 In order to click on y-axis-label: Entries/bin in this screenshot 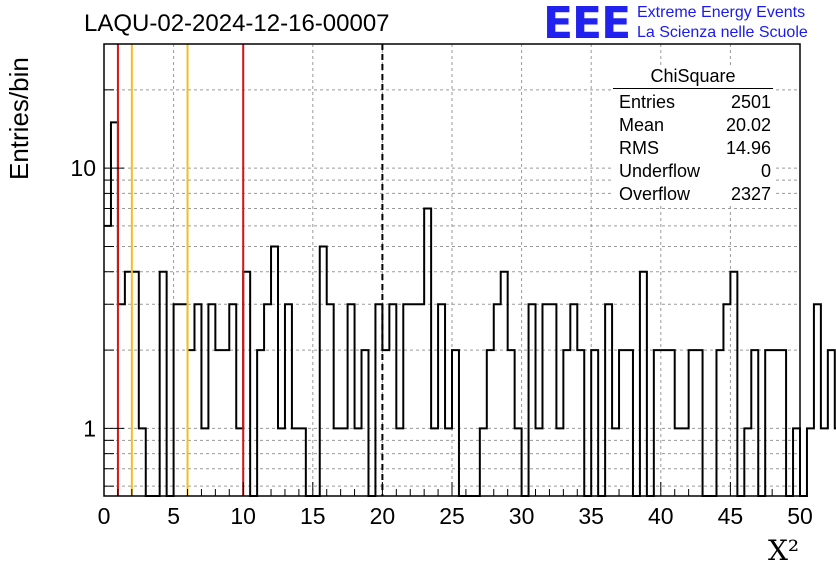, I will do `click(19, 118)`.